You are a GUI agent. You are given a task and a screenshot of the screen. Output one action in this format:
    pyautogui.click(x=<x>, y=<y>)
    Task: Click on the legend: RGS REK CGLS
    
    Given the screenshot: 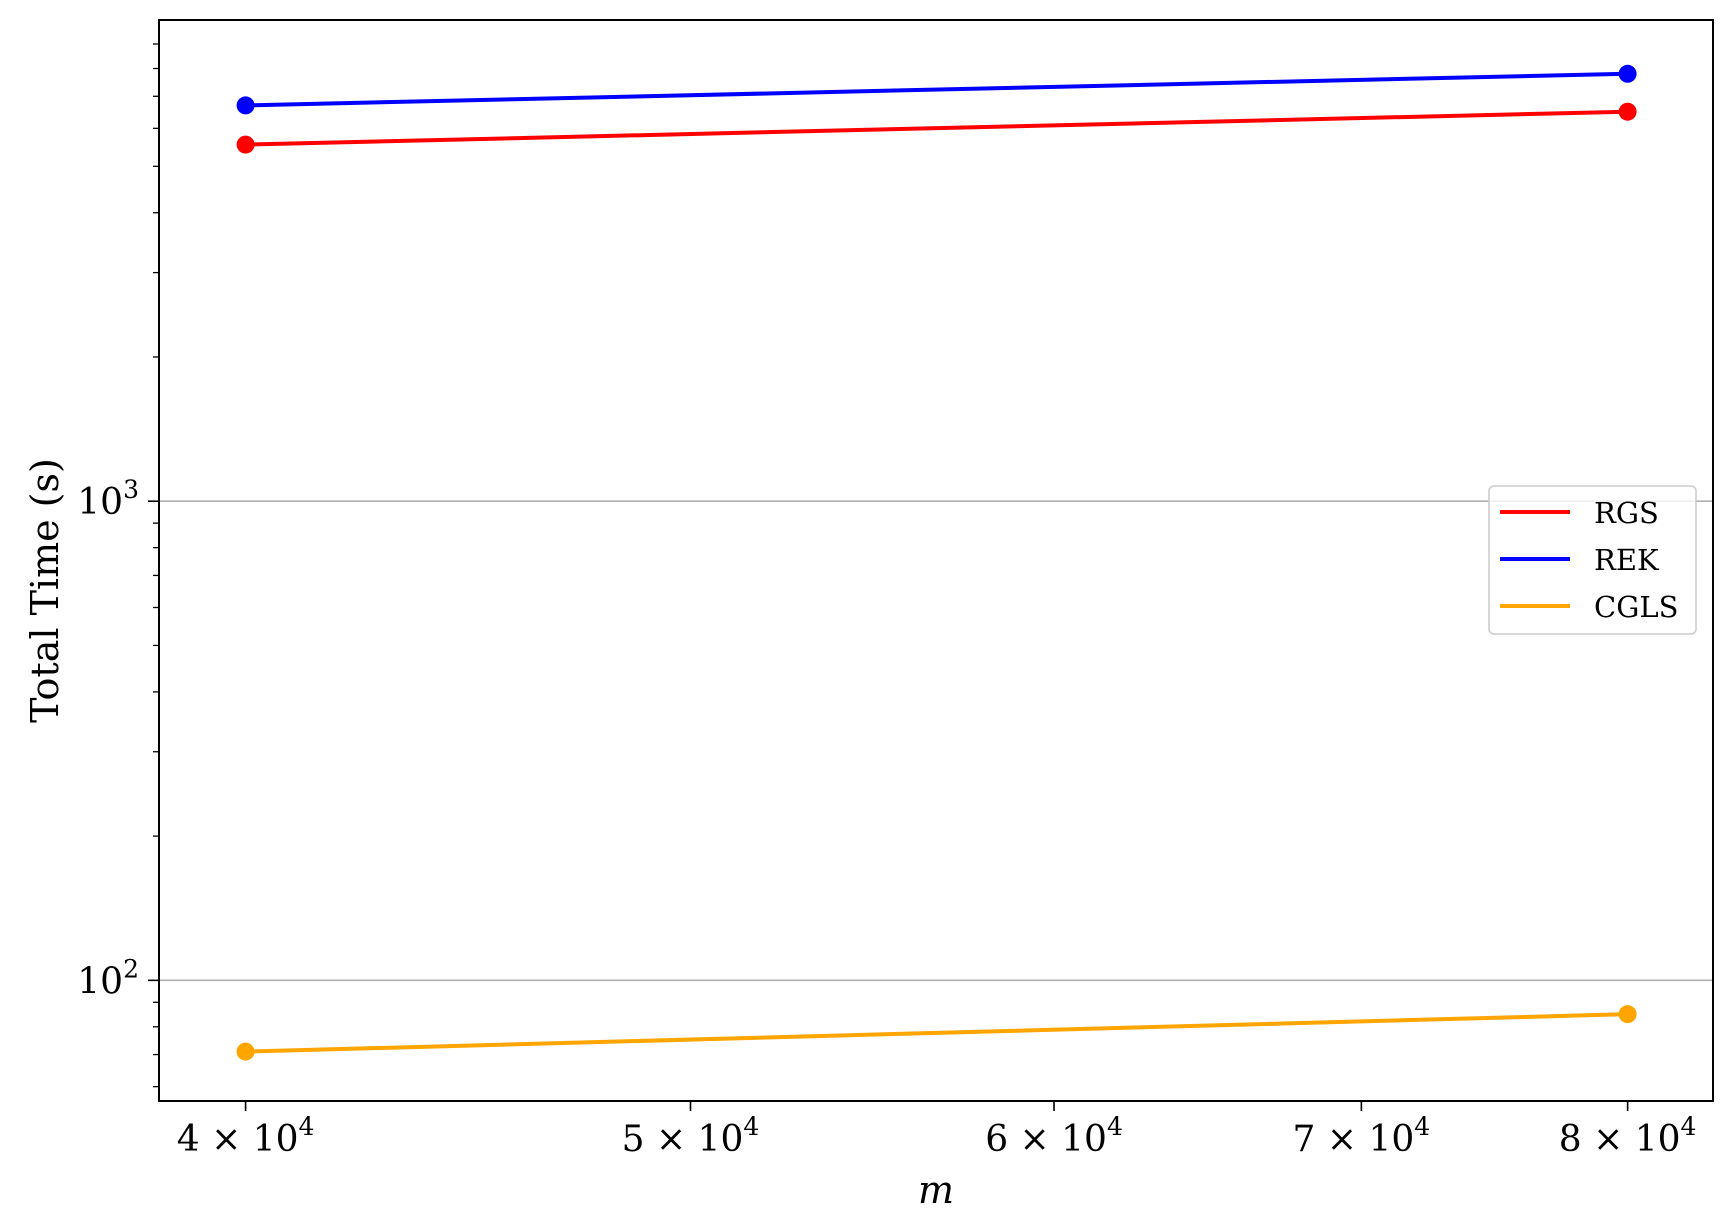 What is the action you would take?
    pyautogui.click(x=1592, y=560)
    